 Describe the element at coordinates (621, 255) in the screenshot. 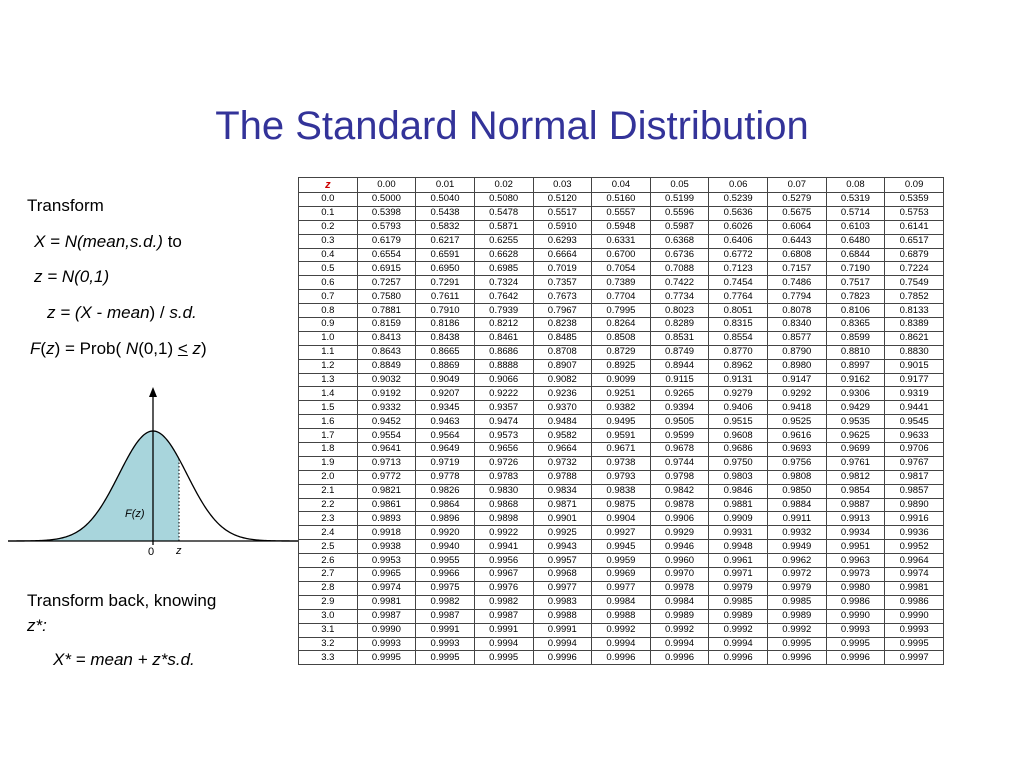

I see `table-cell: 0.6700` at that location.